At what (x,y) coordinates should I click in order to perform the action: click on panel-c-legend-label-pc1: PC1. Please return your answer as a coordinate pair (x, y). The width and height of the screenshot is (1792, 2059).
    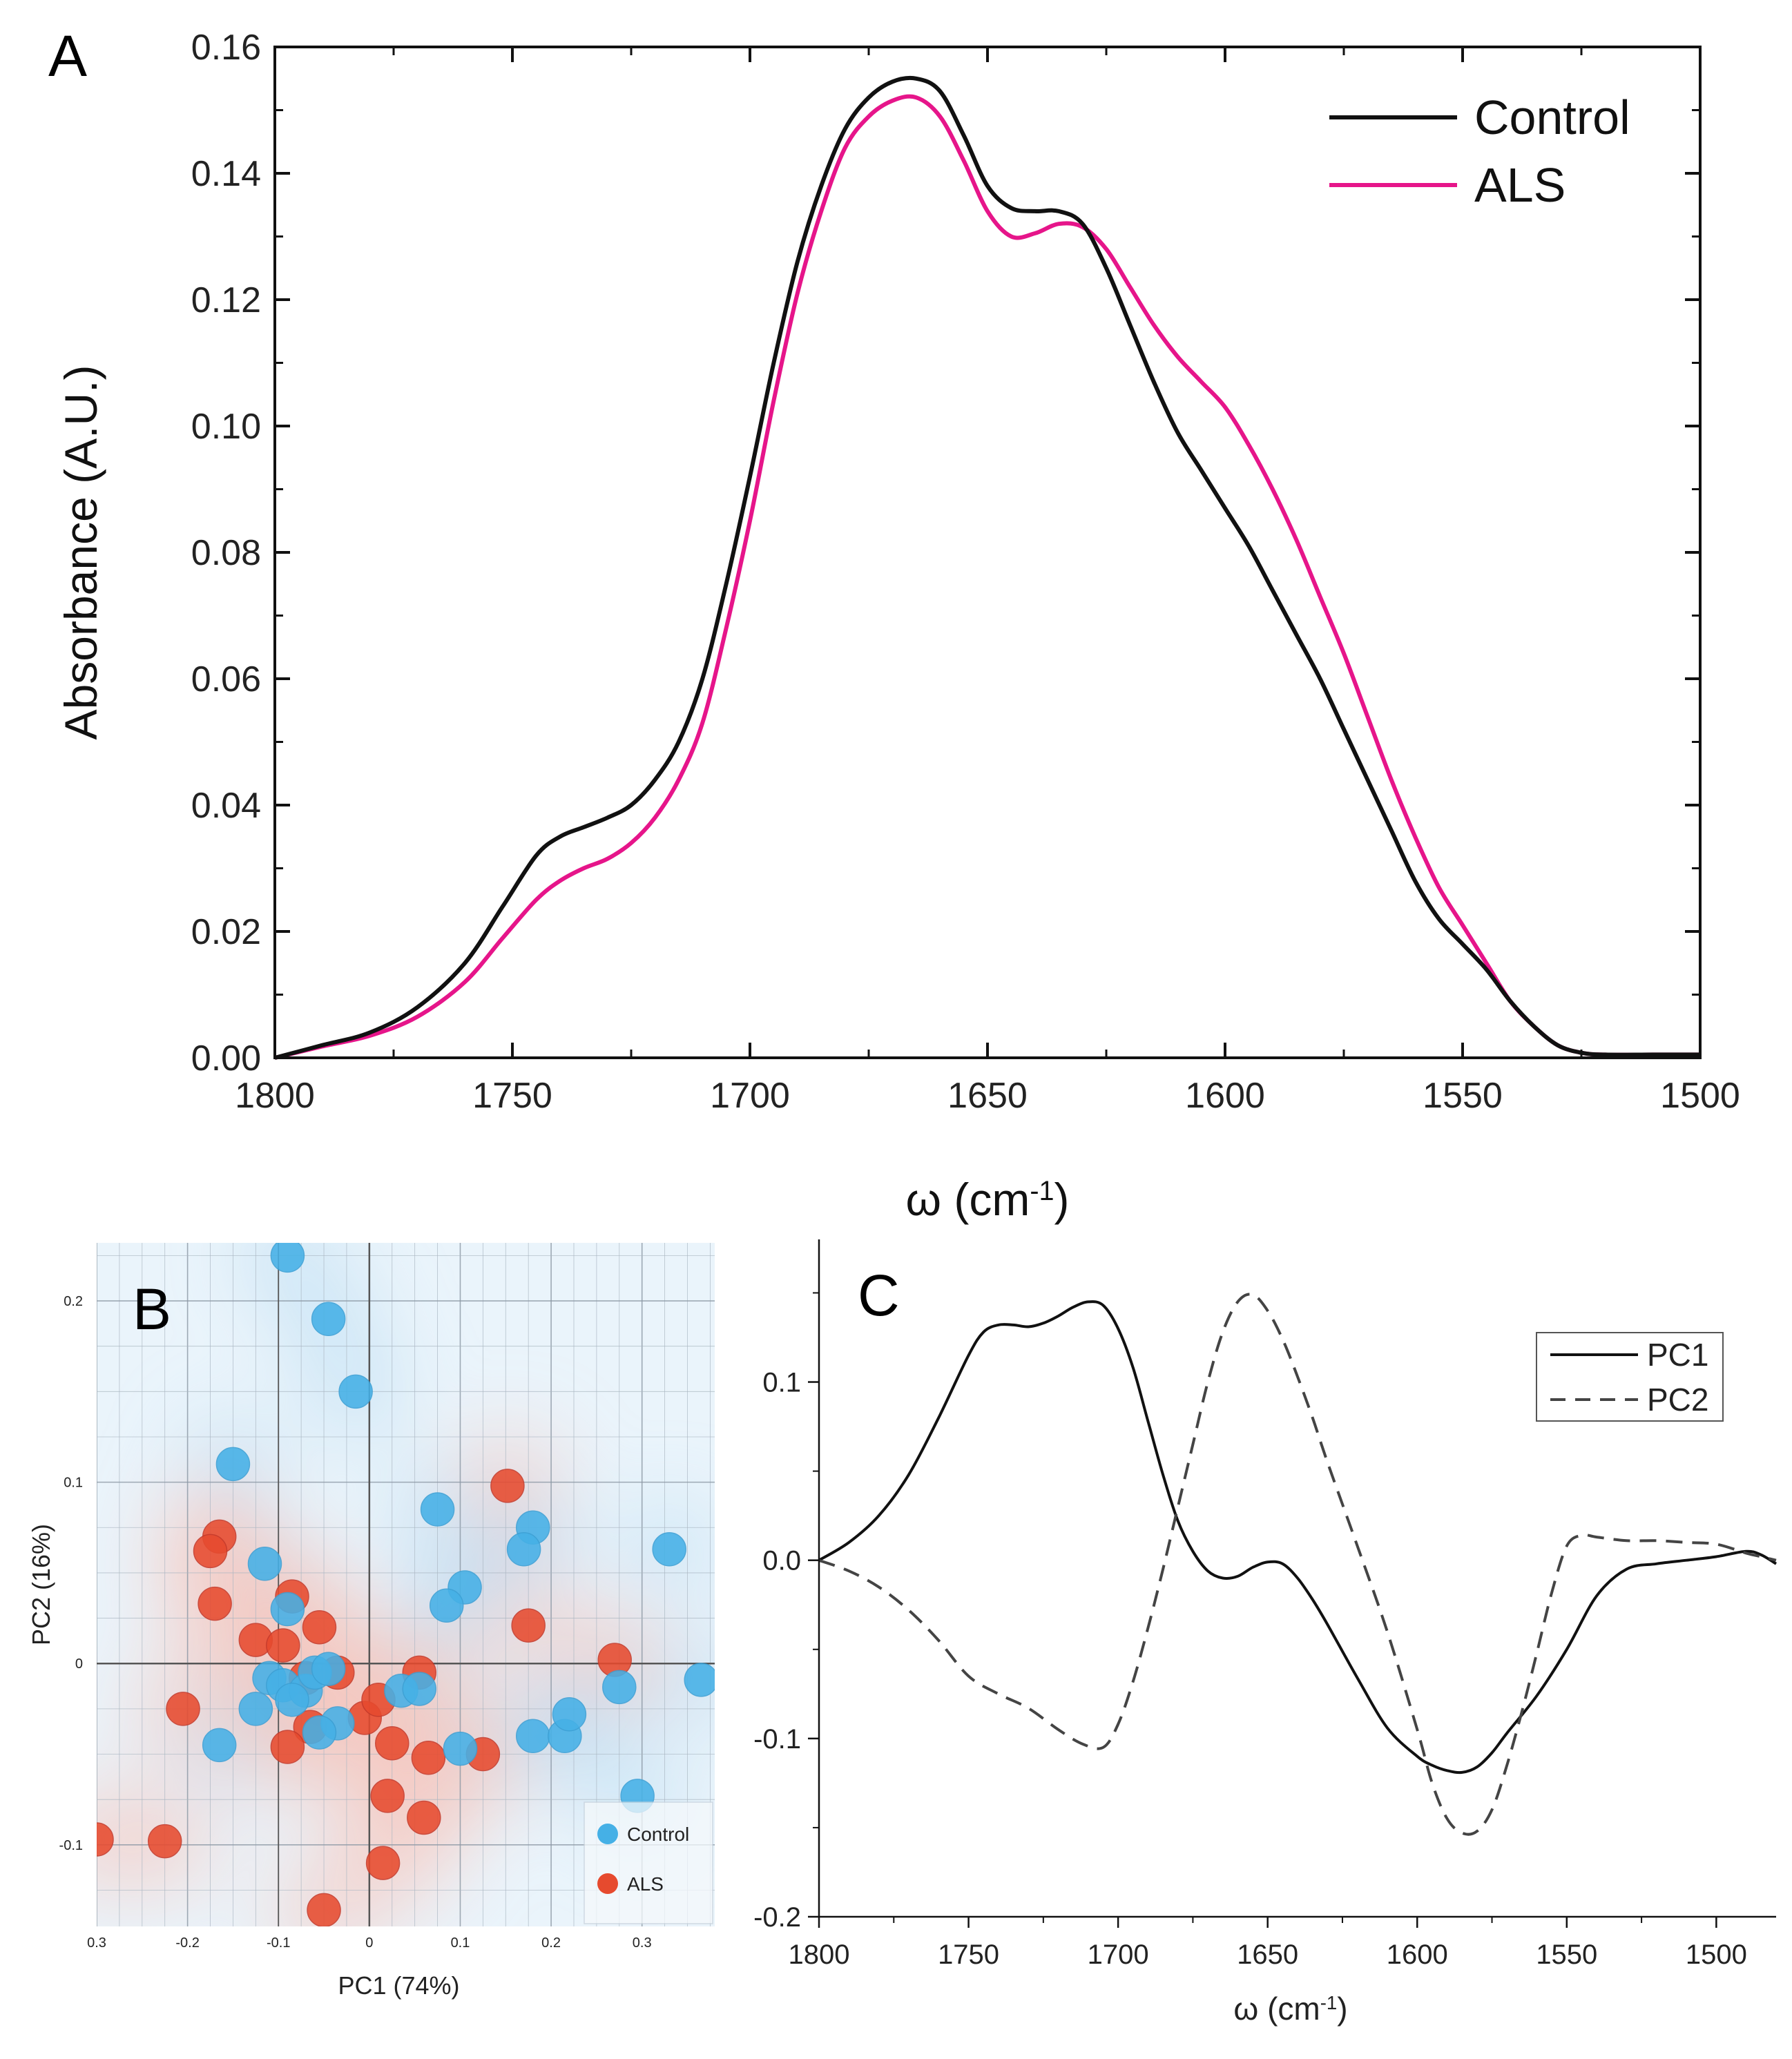
    Looking at the image, I should click on (1678, 1355).